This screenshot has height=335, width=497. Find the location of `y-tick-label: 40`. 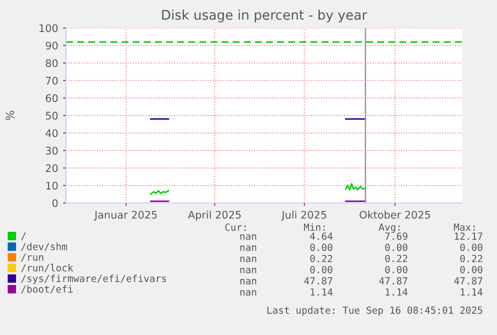

y-tick-label: 40 is located at coordinates (52, 133).